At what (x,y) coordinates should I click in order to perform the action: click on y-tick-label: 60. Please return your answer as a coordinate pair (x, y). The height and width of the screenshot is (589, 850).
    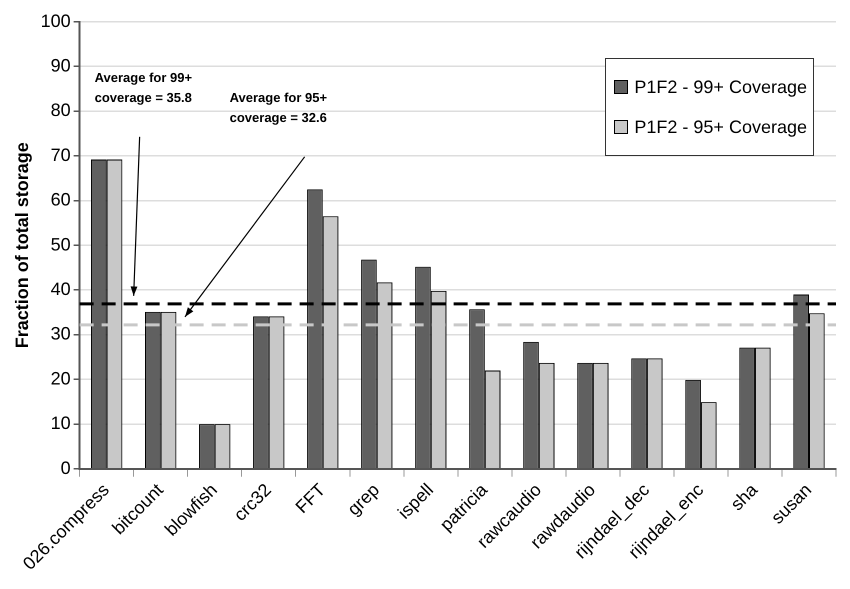
    Looking at the image, I should click on (60, 200).